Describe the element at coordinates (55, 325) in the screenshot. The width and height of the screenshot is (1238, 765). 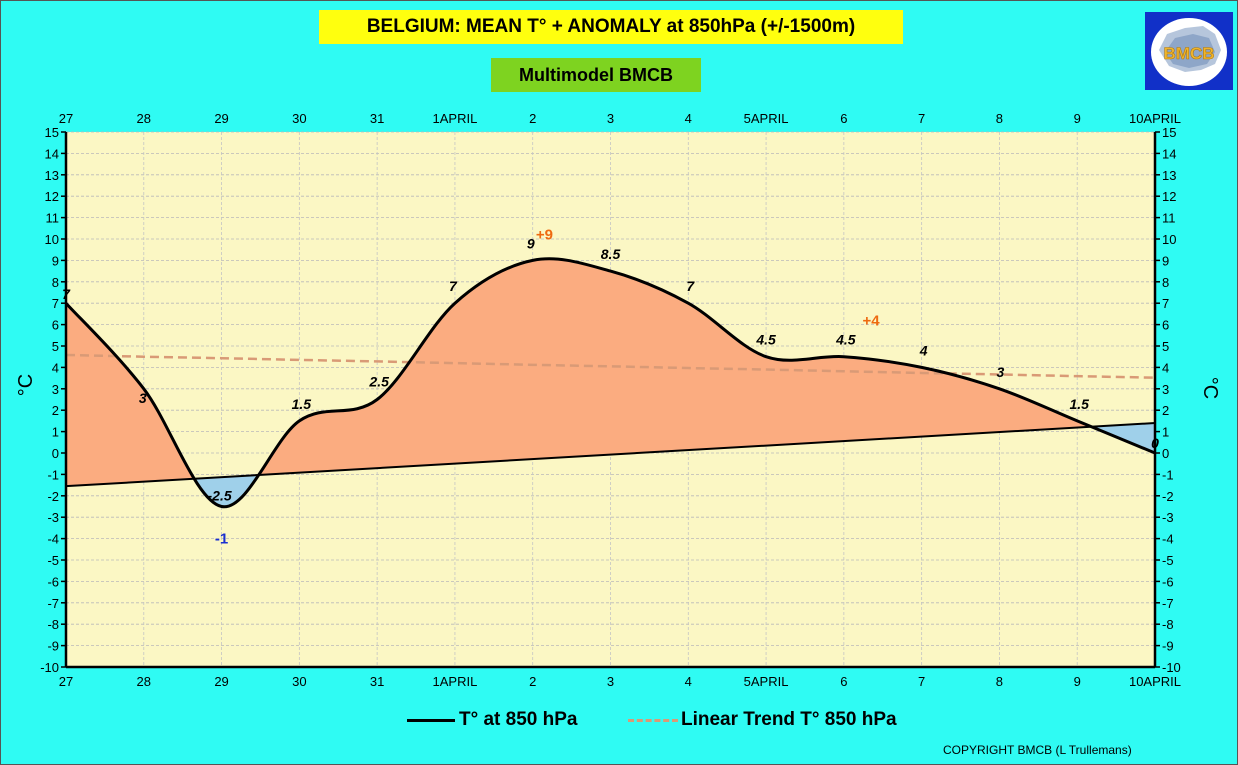
I see `y-tick-label-left: 6` at that location.